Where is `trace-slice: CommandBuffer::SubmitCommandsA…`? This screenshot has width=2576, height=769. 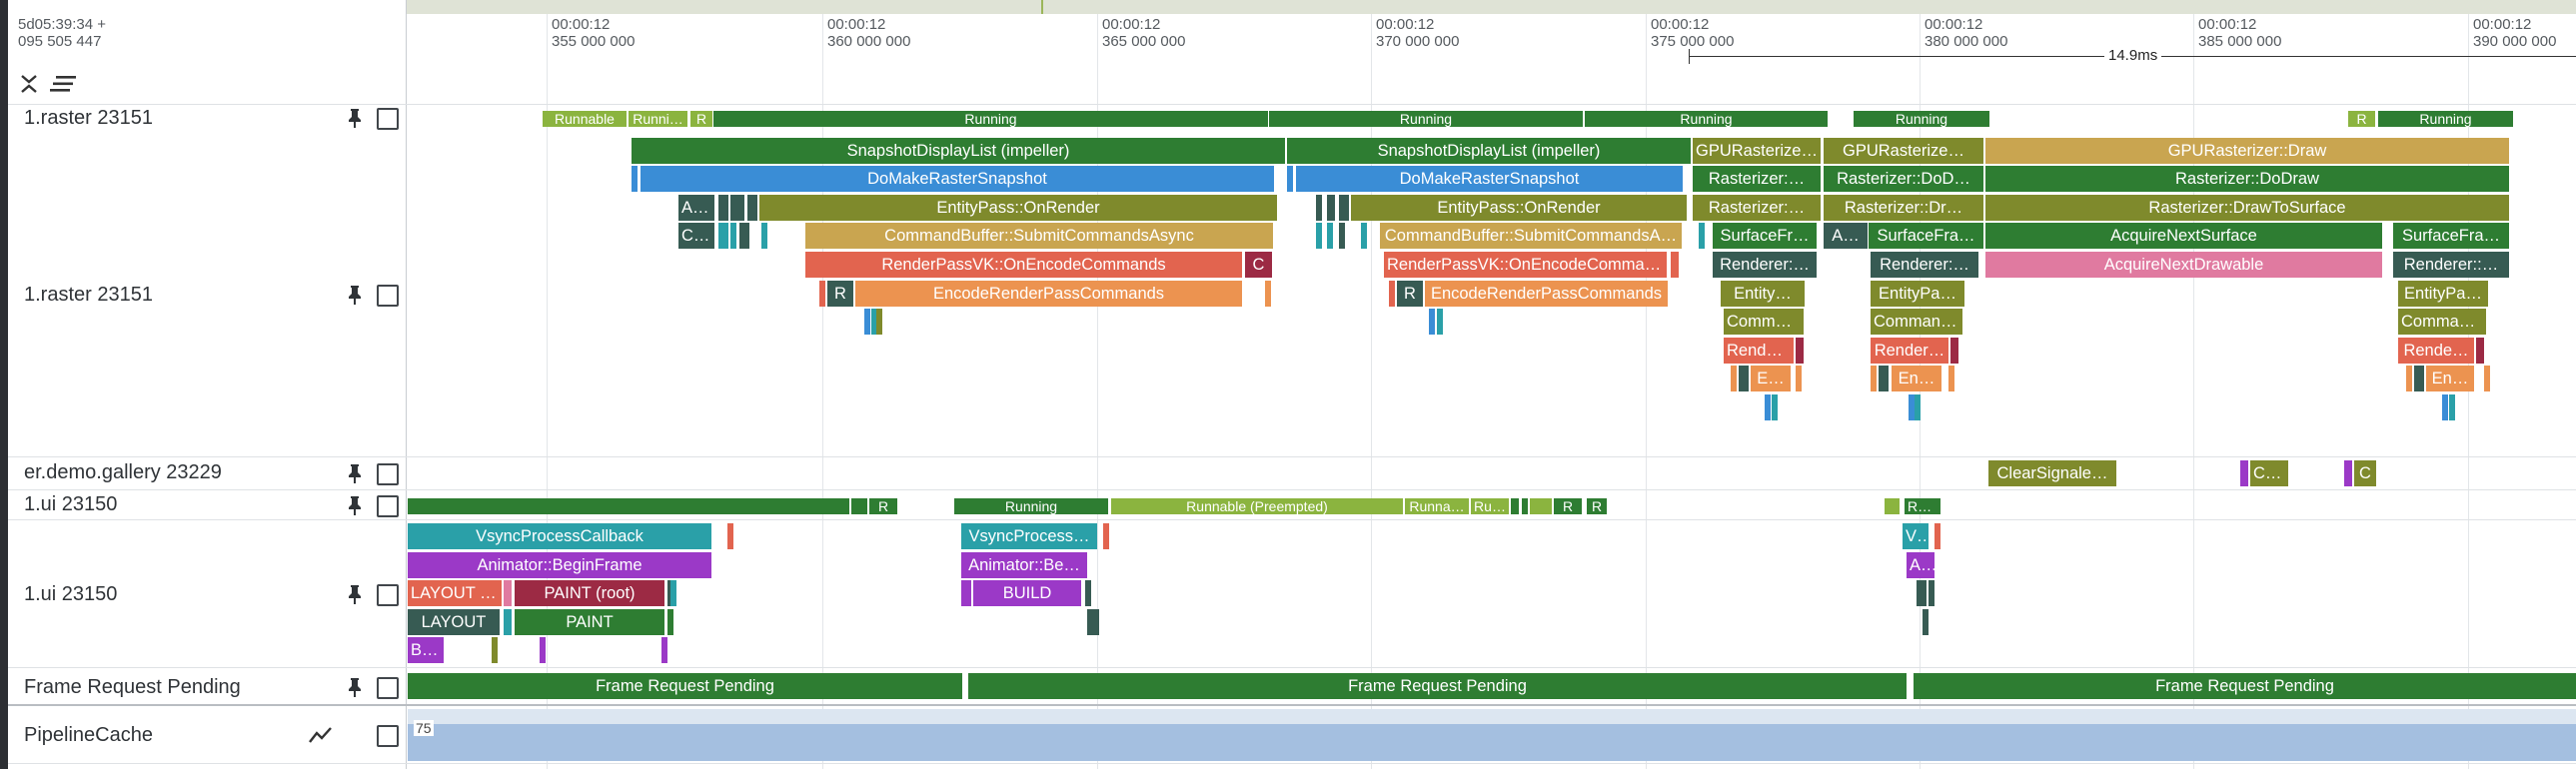 trace-slice: CommandBuffer::SubmitCommandsA… is located at coordinates (1531, 236).